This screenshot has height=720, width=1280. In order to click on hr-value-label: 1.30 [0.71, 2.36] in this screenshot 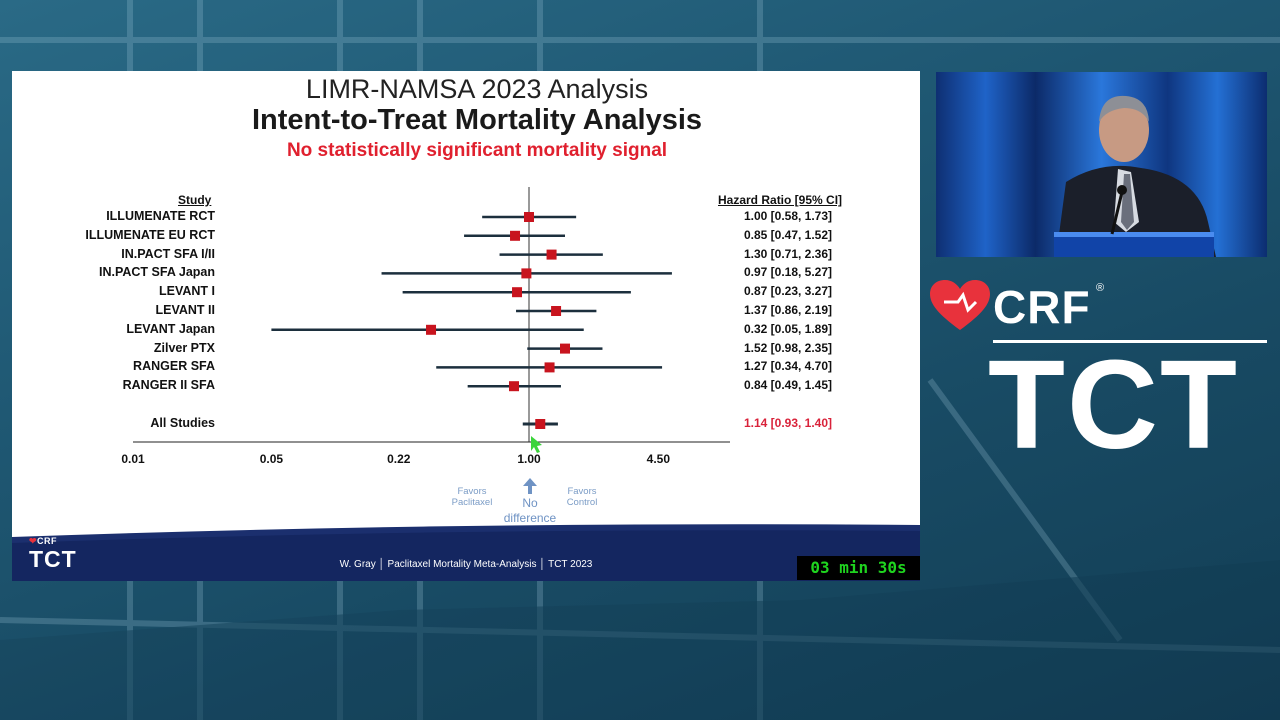, I will do `click(788, 253)`.